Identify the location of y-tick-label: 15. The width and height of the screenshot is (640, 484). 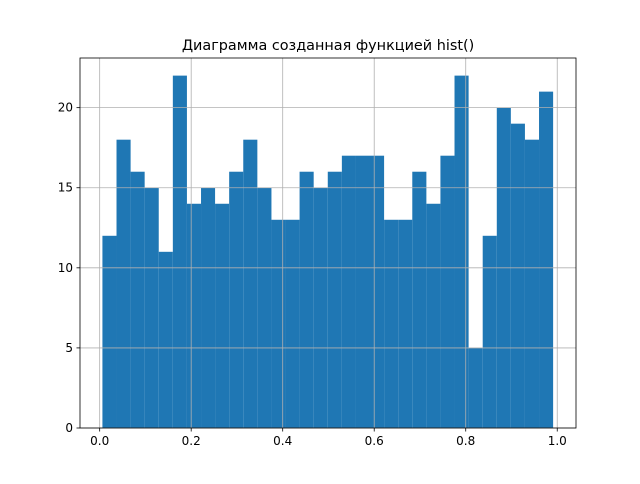
(65, 188).